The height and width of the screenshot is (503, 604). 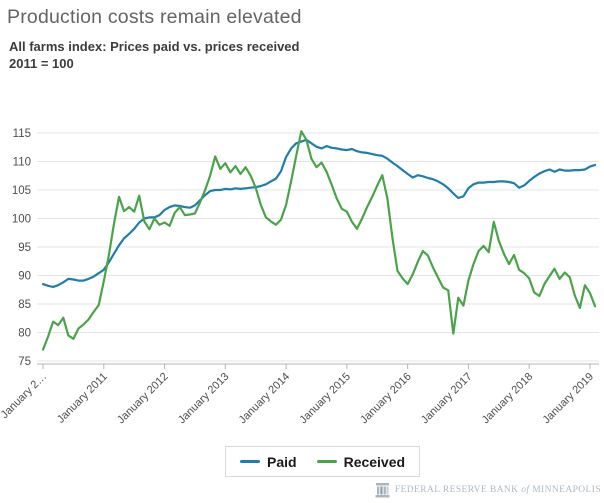 I want to click on y-tick-label: 115, so click(x=22, y=134).